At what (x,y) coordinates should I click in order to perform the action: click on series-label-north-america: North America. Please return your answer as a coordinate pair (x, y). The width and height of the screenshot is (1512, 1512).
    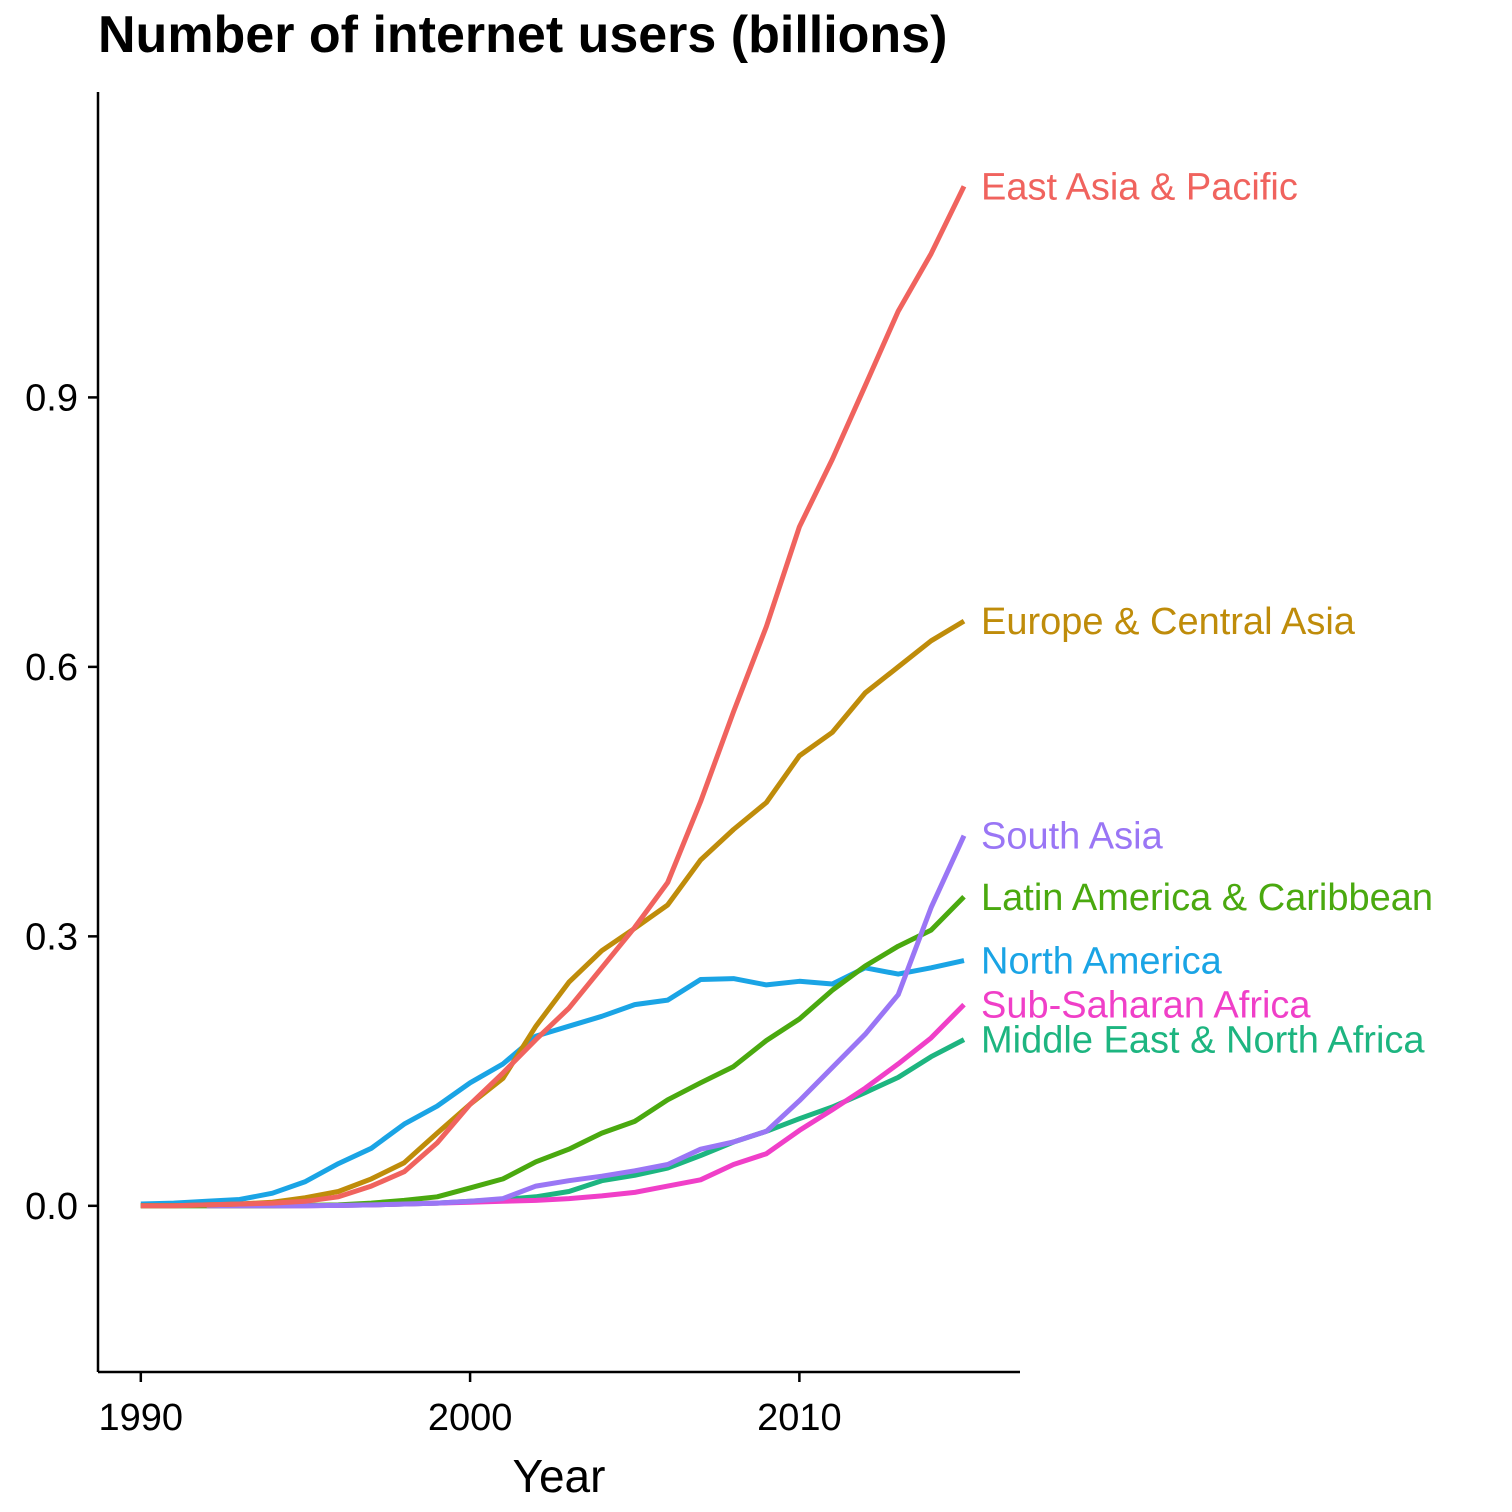
    Looking at the image, I should click on (1102, 962).